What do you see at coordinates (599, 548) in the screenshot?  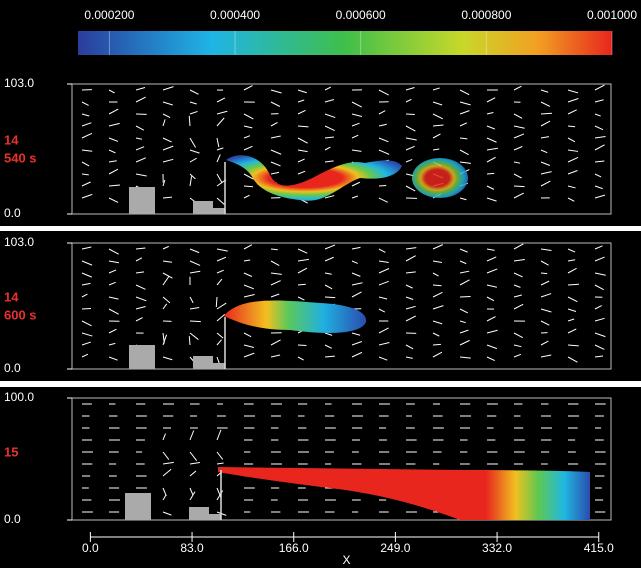 I see `x-tick-label: 415.0` at bounding box center [599, 548].